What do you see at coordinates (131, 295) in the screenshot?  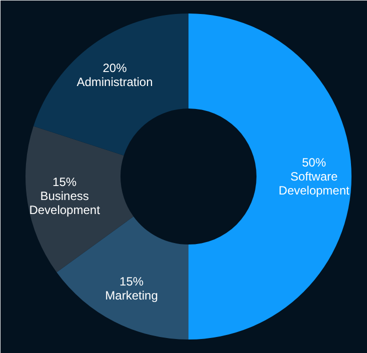 I see `slice-label: Marketing` at bounding box center [131, 295].